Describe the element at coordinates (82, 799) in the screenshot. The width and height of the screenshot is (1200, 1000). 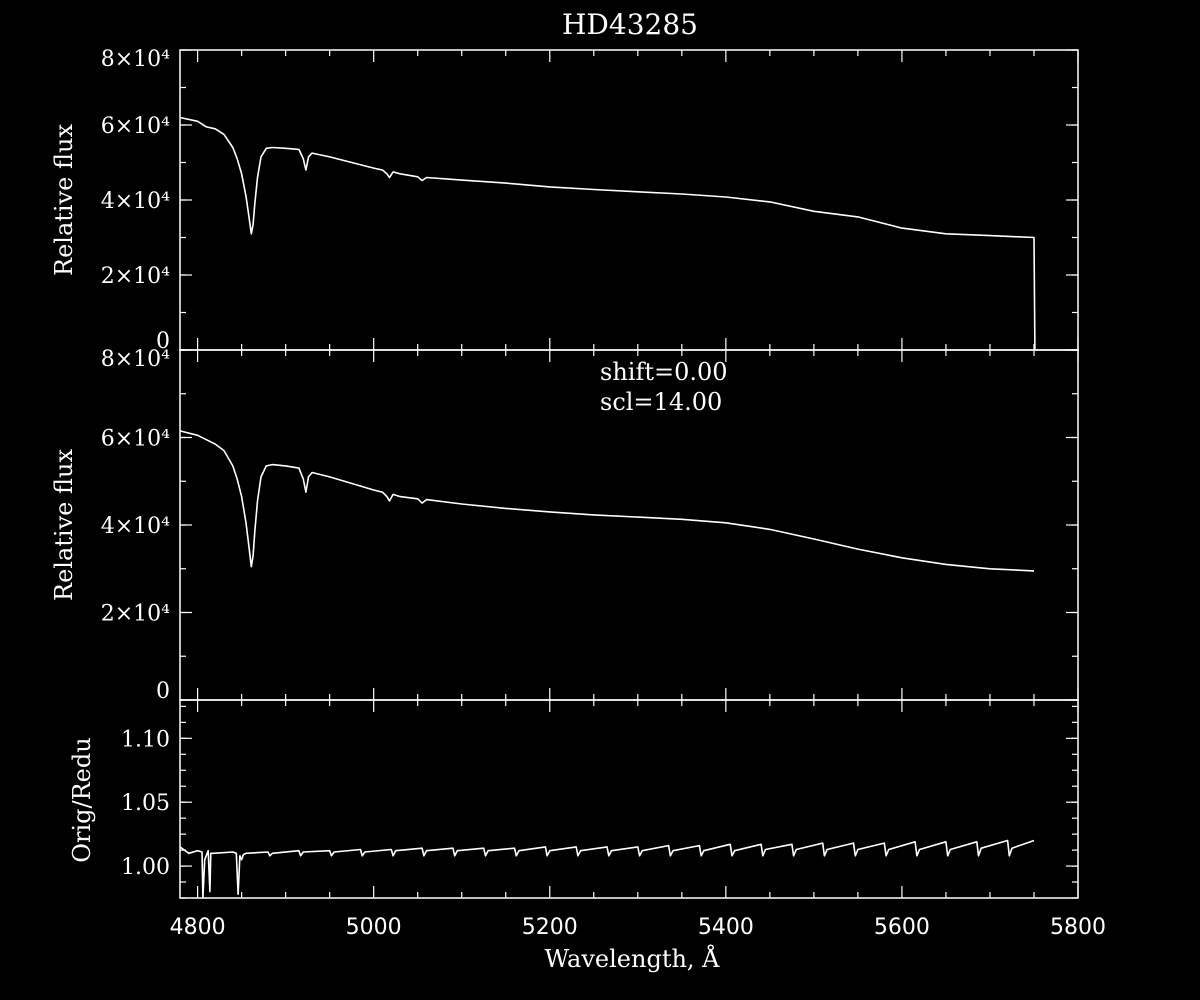
I see `bottom-panel-y-label: Orig/Redu` at that location.